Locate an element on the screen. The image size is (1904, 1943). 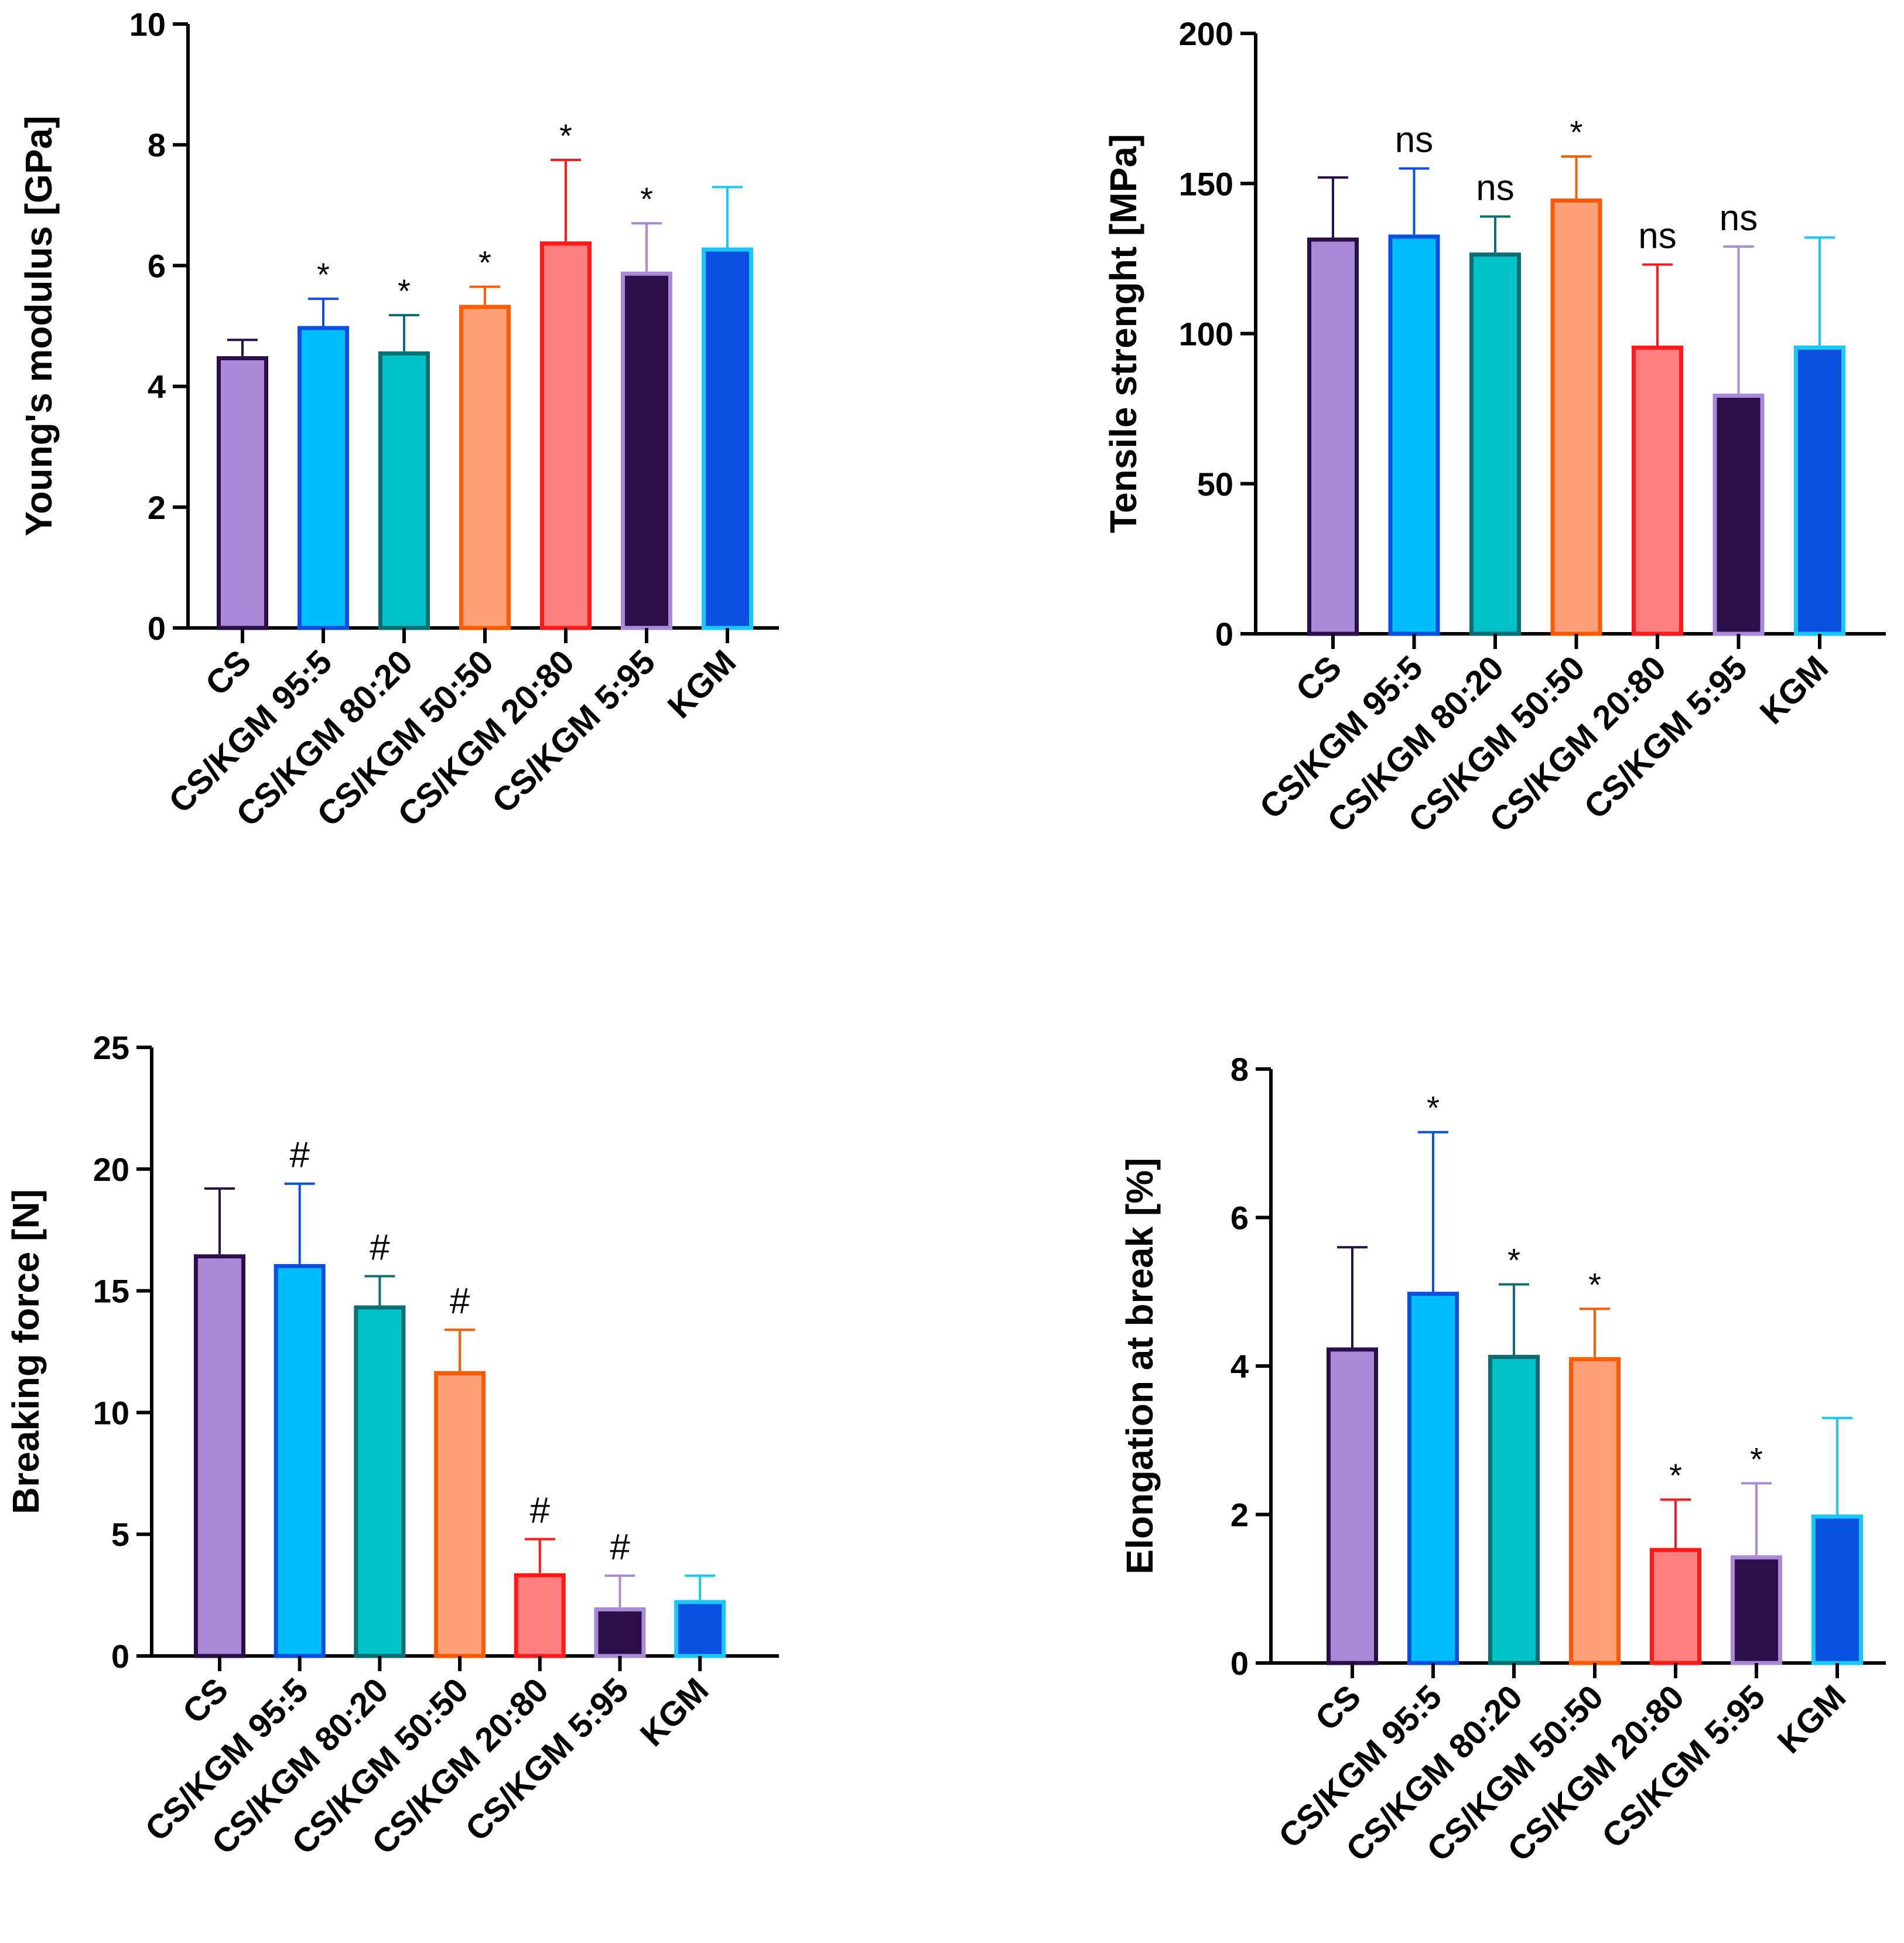
significance-label-cs-kgm-95-5: ns is located at coordinates (1414, 140).